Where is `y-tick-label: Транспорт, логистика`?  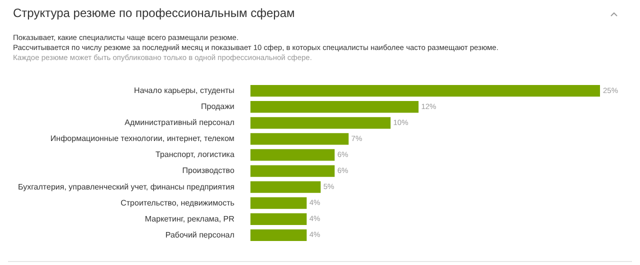 y-tick-label: Транспорт, логистика is located at coordinates (195, 155).